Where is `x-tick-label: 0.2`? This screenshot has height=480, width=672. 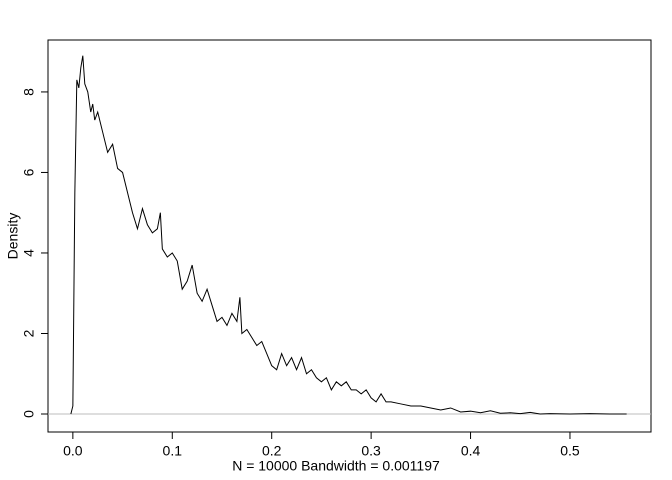 x-tick-label: 0.2 is located at coordinates (272, 451).